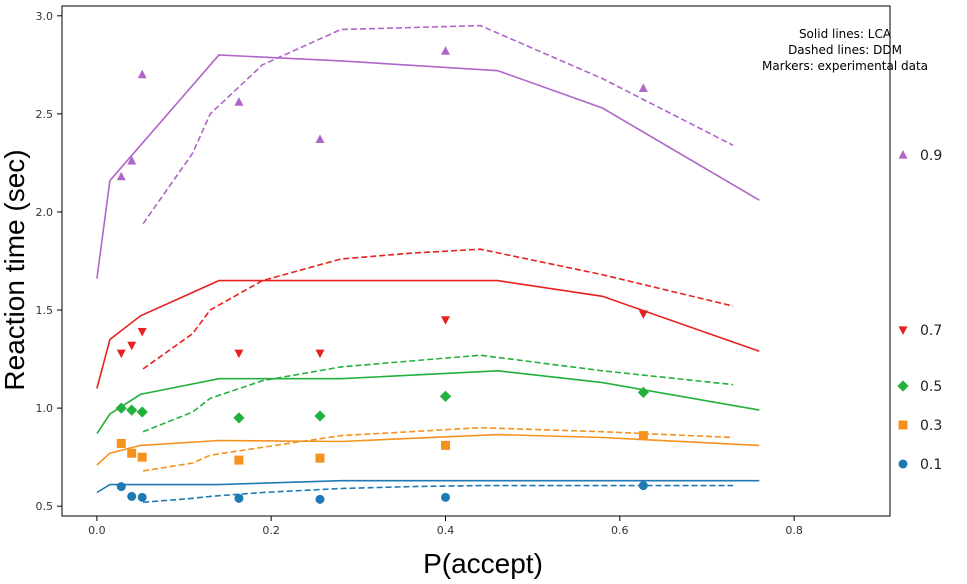 This screenshot has width=967, height=584. I want to click on y-axis-label: Reaction time (sec), so click(15, 269).